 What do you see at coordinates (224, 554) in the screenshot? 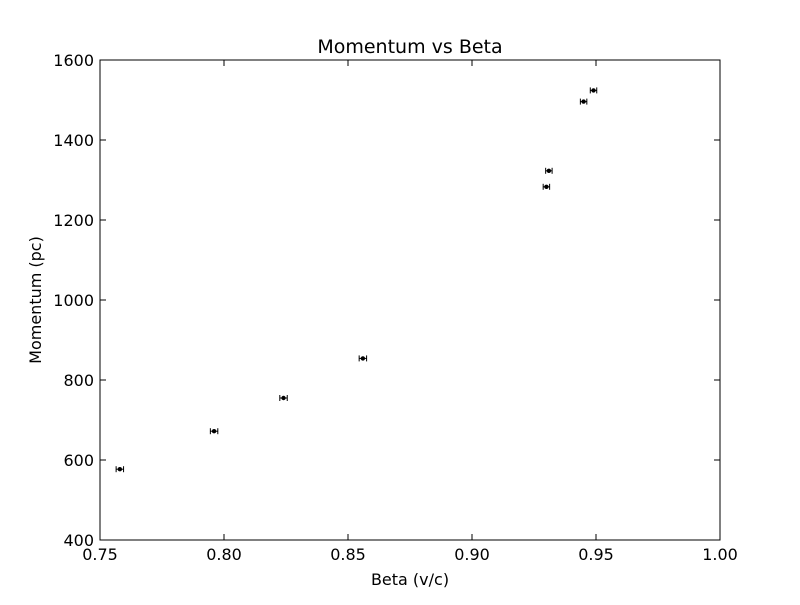
I see `x-tick-label: 0.80` at bounding box center [224, 554].